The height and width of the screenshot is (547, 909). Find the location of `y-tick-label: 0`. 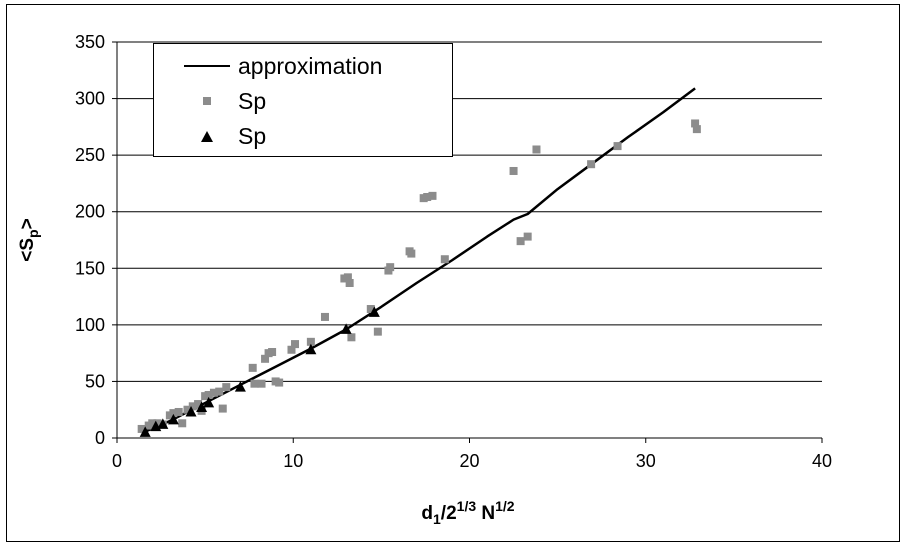

y-tick-label: 0 is located at coordinates (100, 438).